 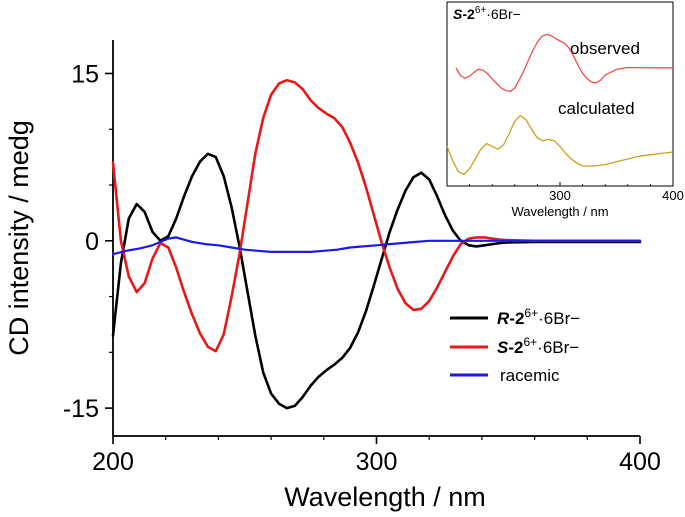 I want to click on legend-s-sup: 6+, so click(x=530, y=342).